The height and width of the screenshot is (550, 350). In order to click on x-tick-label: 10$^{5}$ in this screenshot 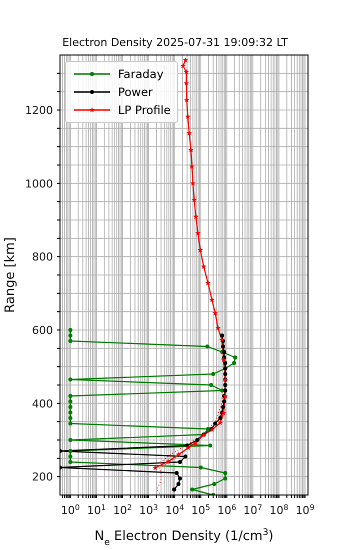, I will do `click(200, 509)`.